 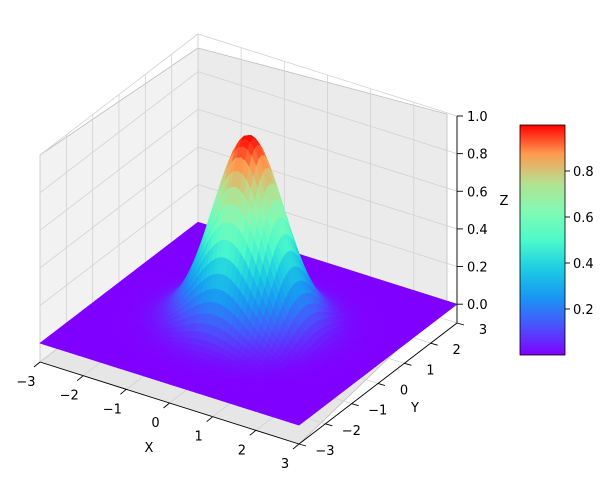 What do you see at coordinates (324, 451) in the screenshot?
I see `y-tick-label: −3` at bounding box center [324, 451].